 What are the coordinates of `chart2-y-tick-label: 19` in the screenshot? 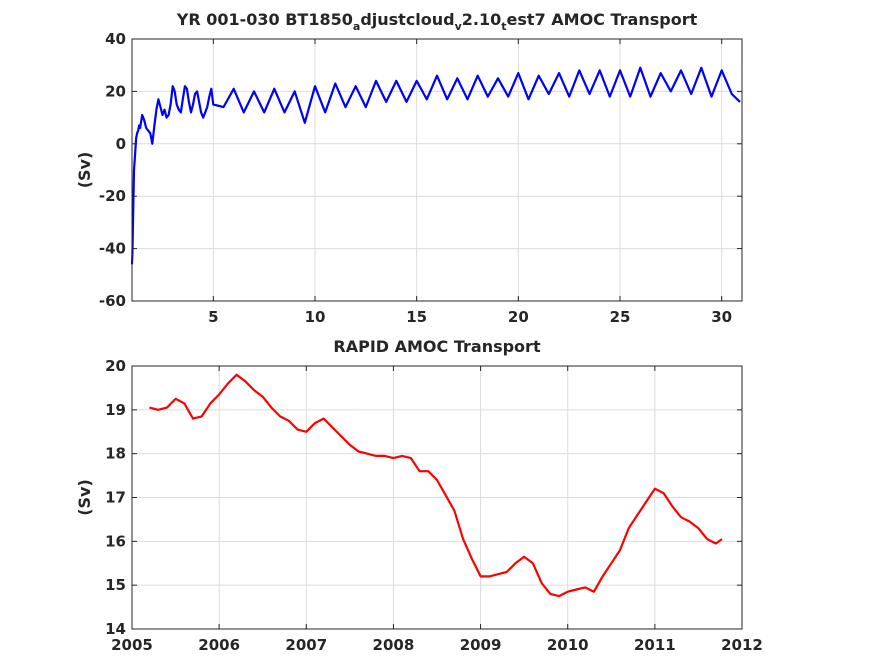 It's located at (115, 410).